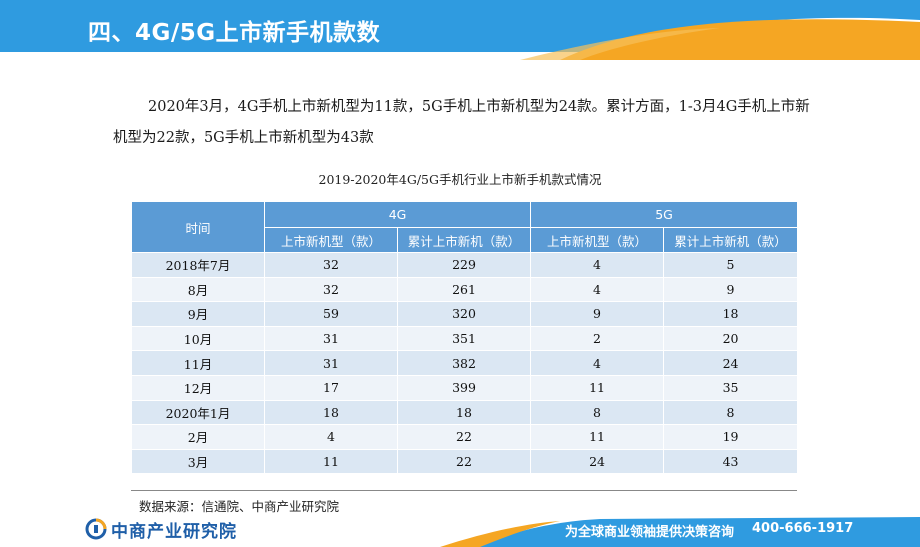 The width and height of the screenshot is (920, 547). I want to click on footer-slogan: 为全球商业领袖提供决策咨询, so click(650, 532).